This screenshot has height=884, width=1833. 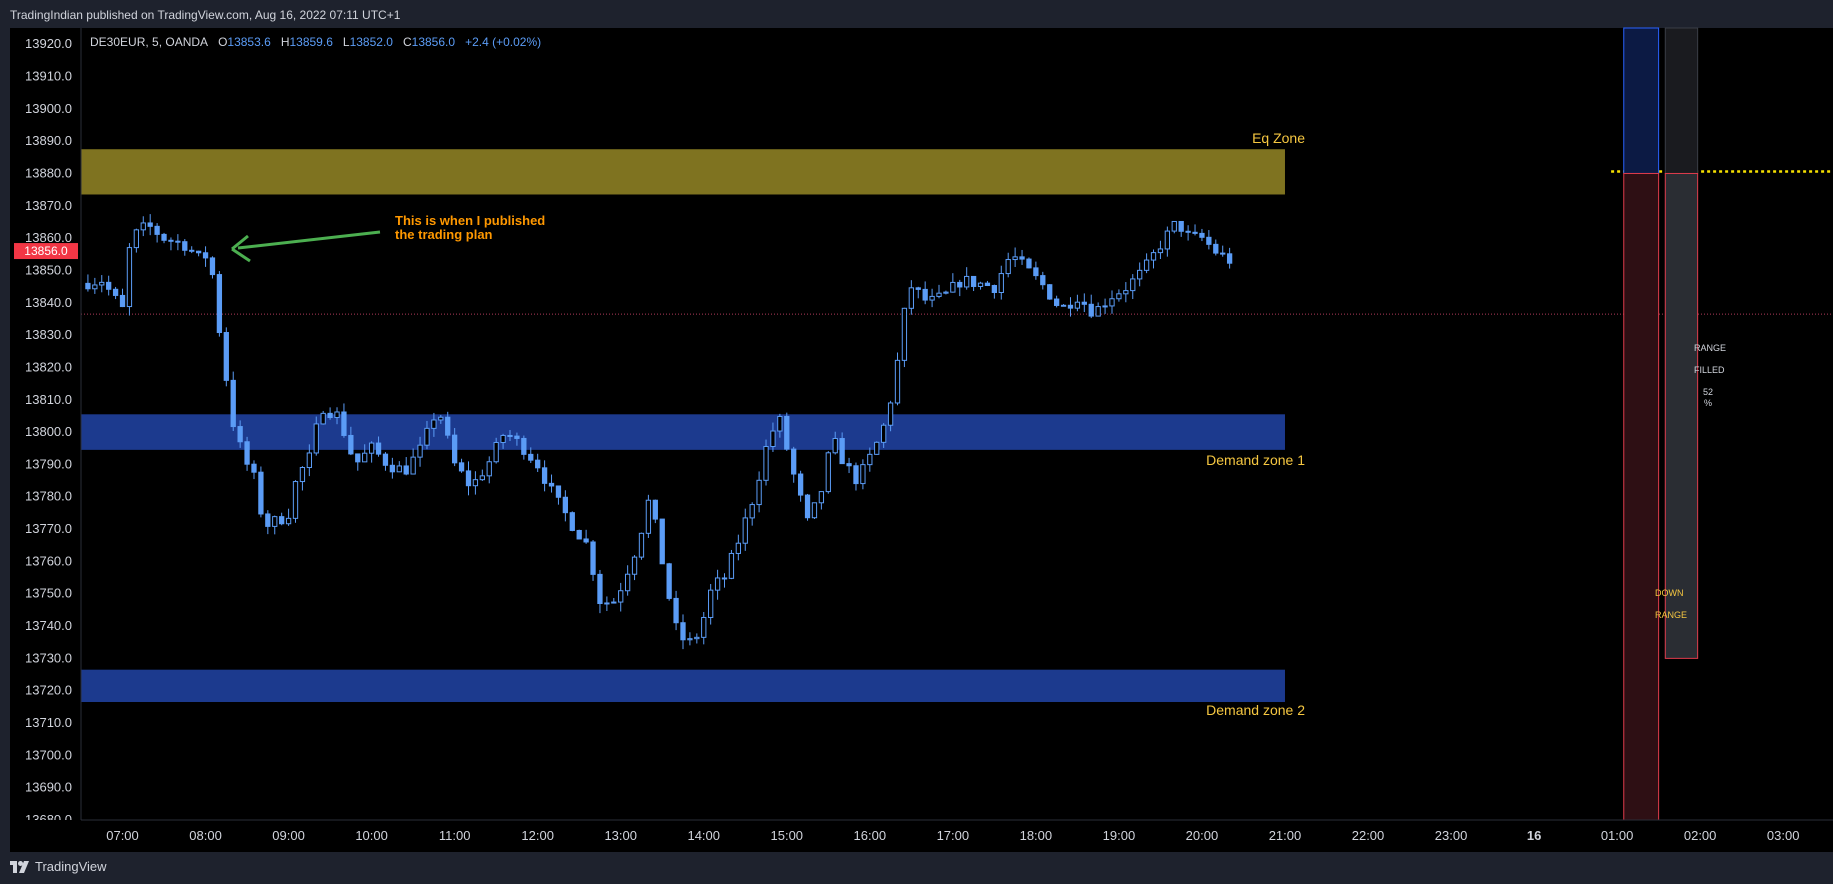 What do you see at coordinates (1681, 100) in the screenshot?
I see `range-filled-upper-box` at bounding box center [1681, 100].